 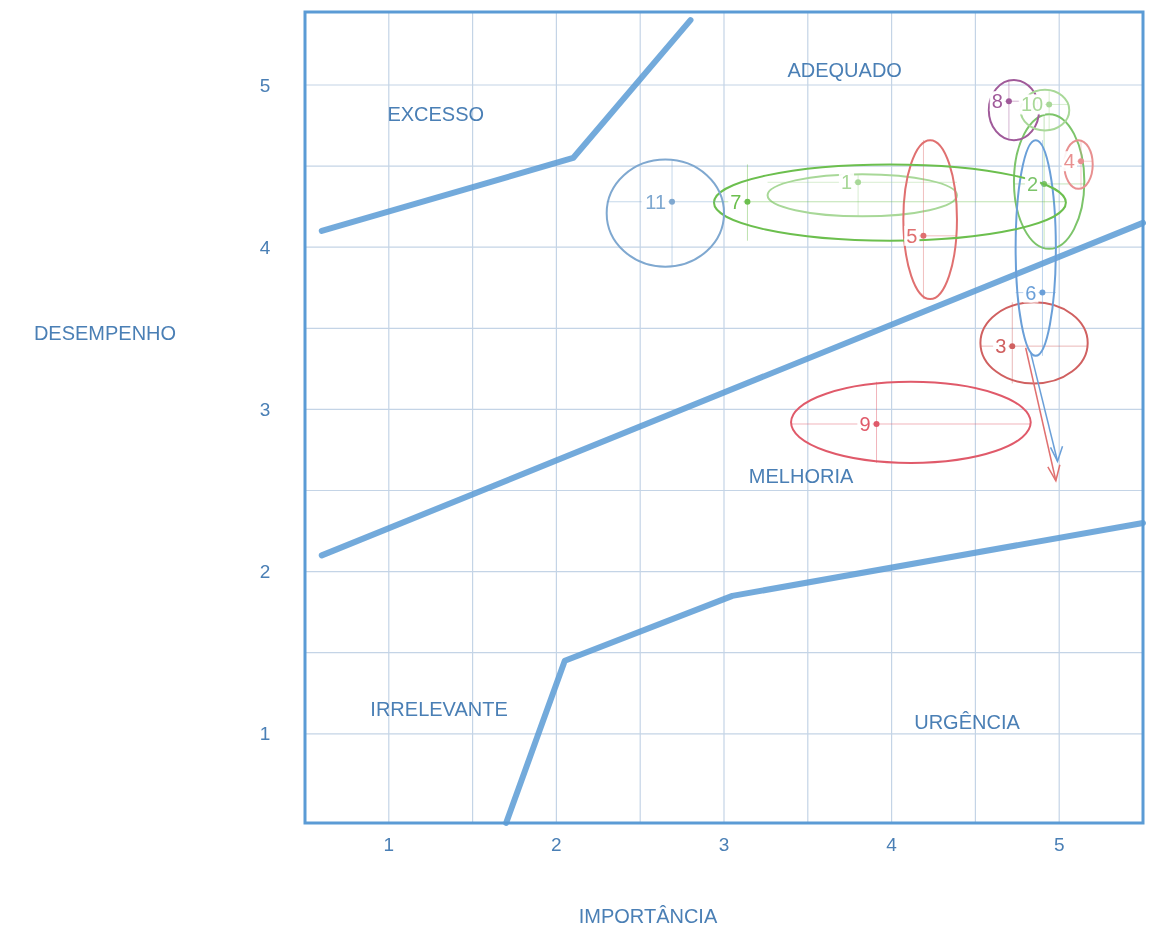 I want to click on annotation: IRRELEVANTE, so click(x=439, y=709).